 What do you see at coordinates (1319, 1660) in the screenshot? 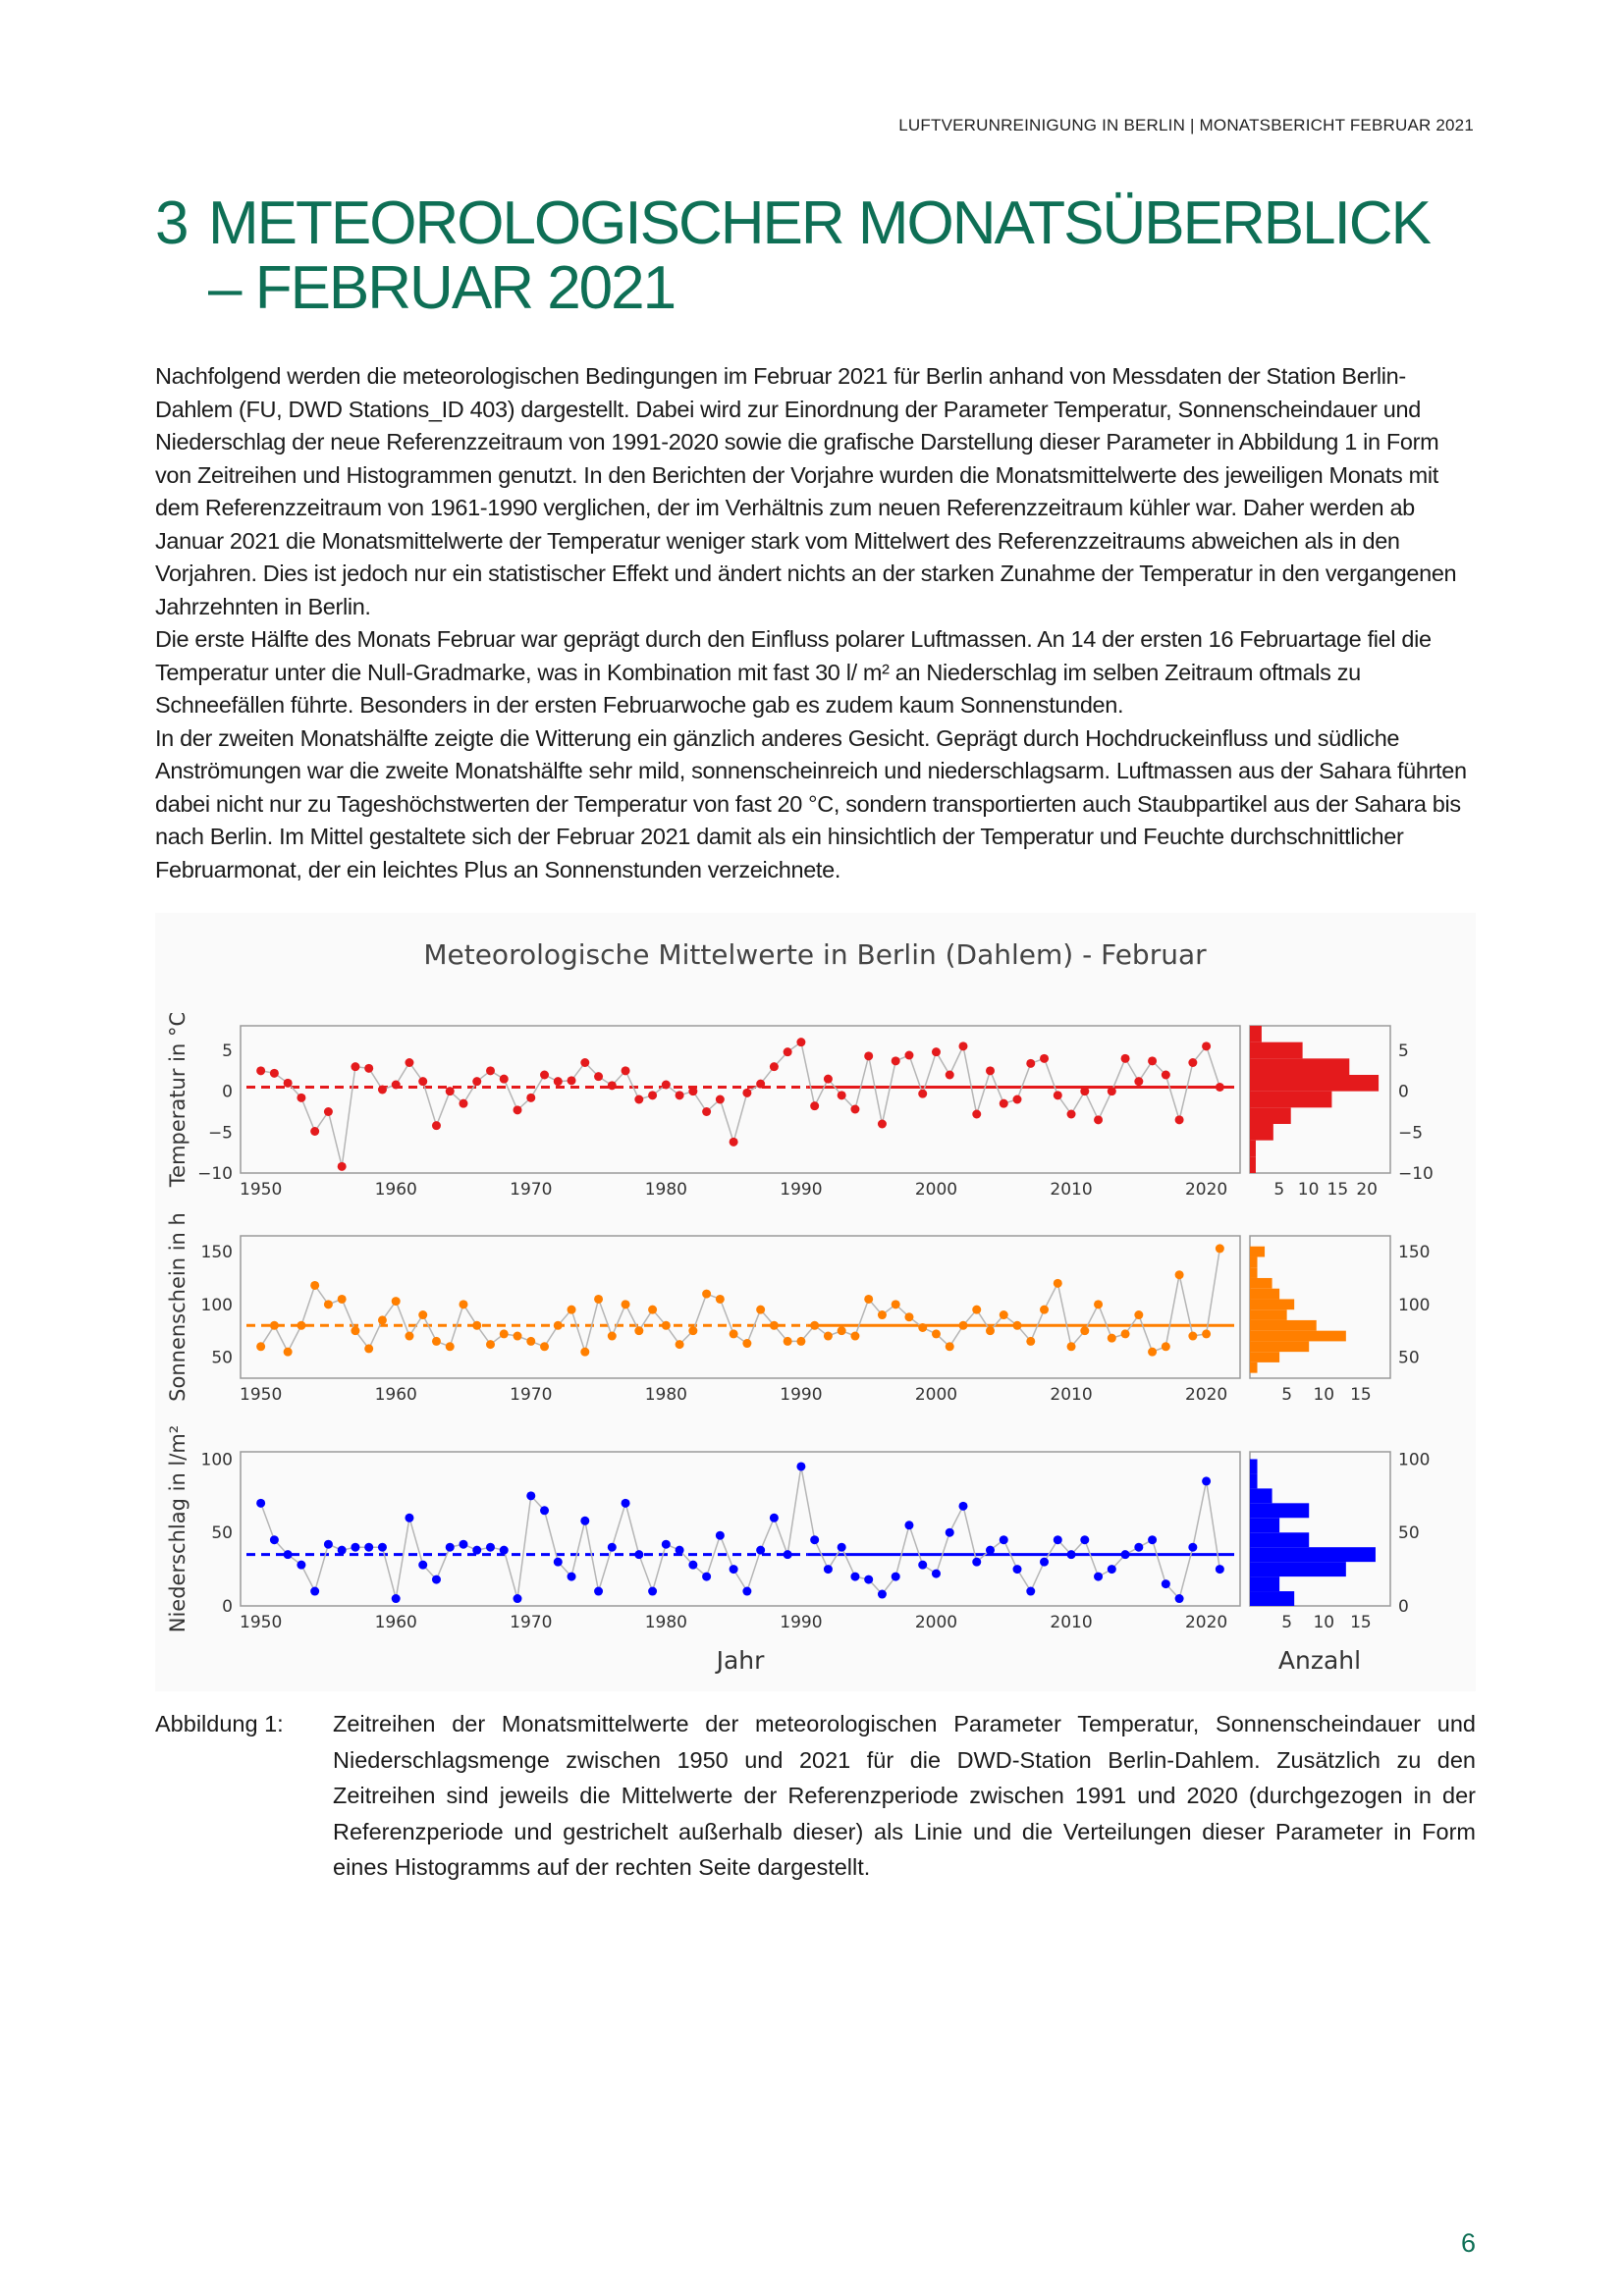
I see `histogram-axis-label: Anzahl` at bounding box center [1319, 1660].